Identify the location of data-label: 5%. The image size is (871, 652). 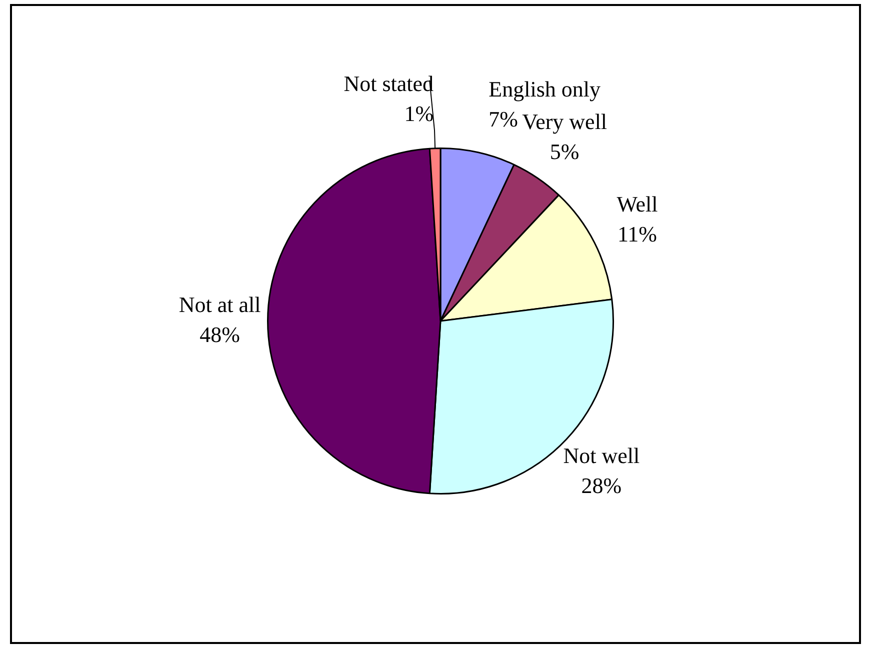
(565, 151).